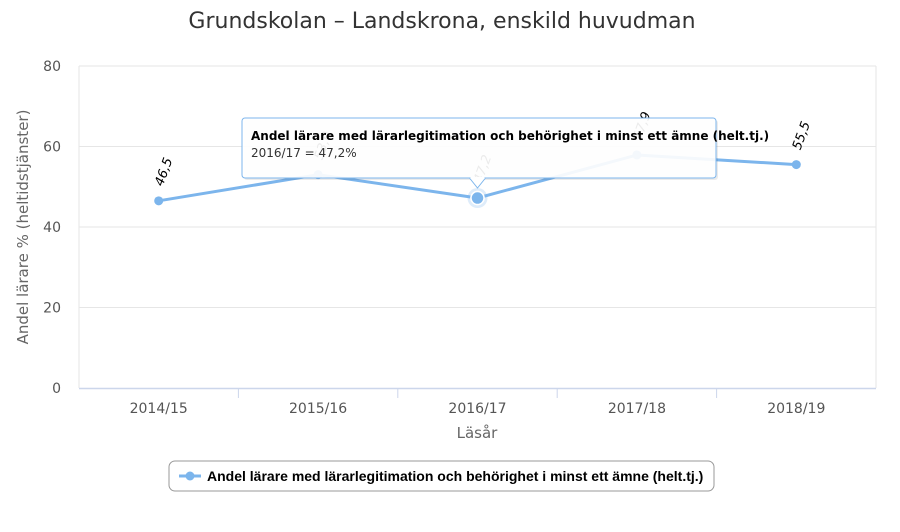 The height and width of the screenshot is (532, 900). Describe the element at coordinates (159, 409) in the screenshot. I see `x-tick-label: 2014/15` at that location.